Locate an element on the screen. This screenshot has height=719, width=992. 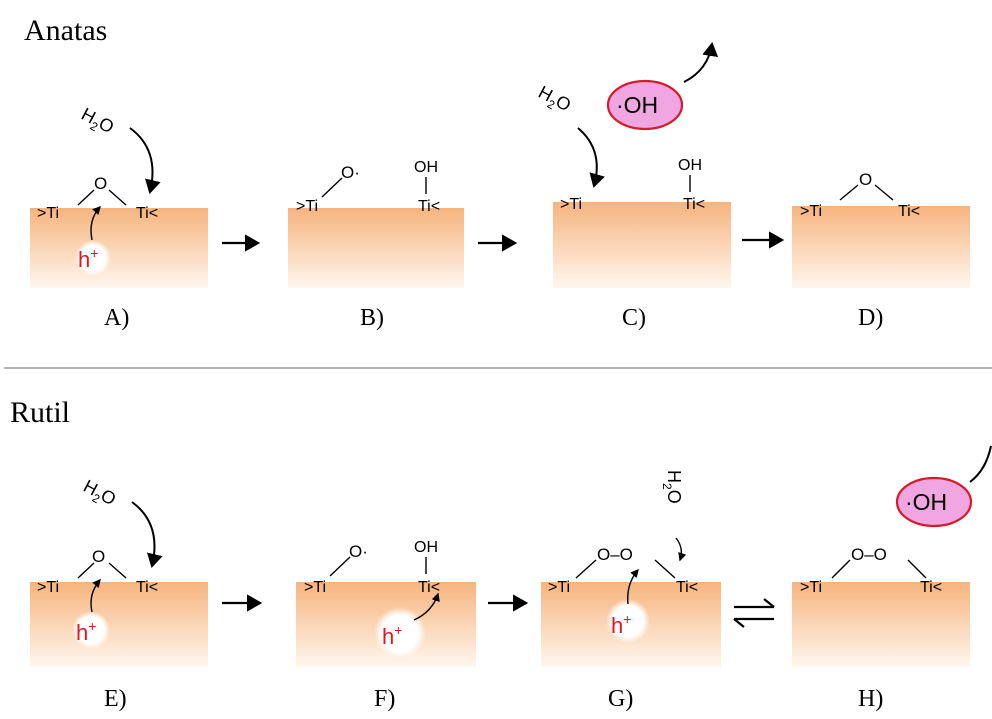
panel-label: E) is located at coordinates (115, 699).